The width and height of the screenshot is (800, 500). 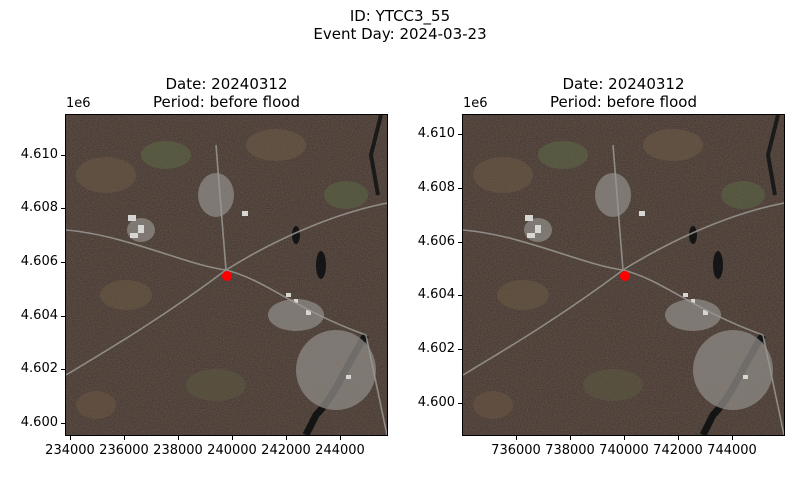 What do you see at coordinates (232, 450) in the screenshot?
I see `panel-1-xtick: 240000` at bounding box center [232, 450].